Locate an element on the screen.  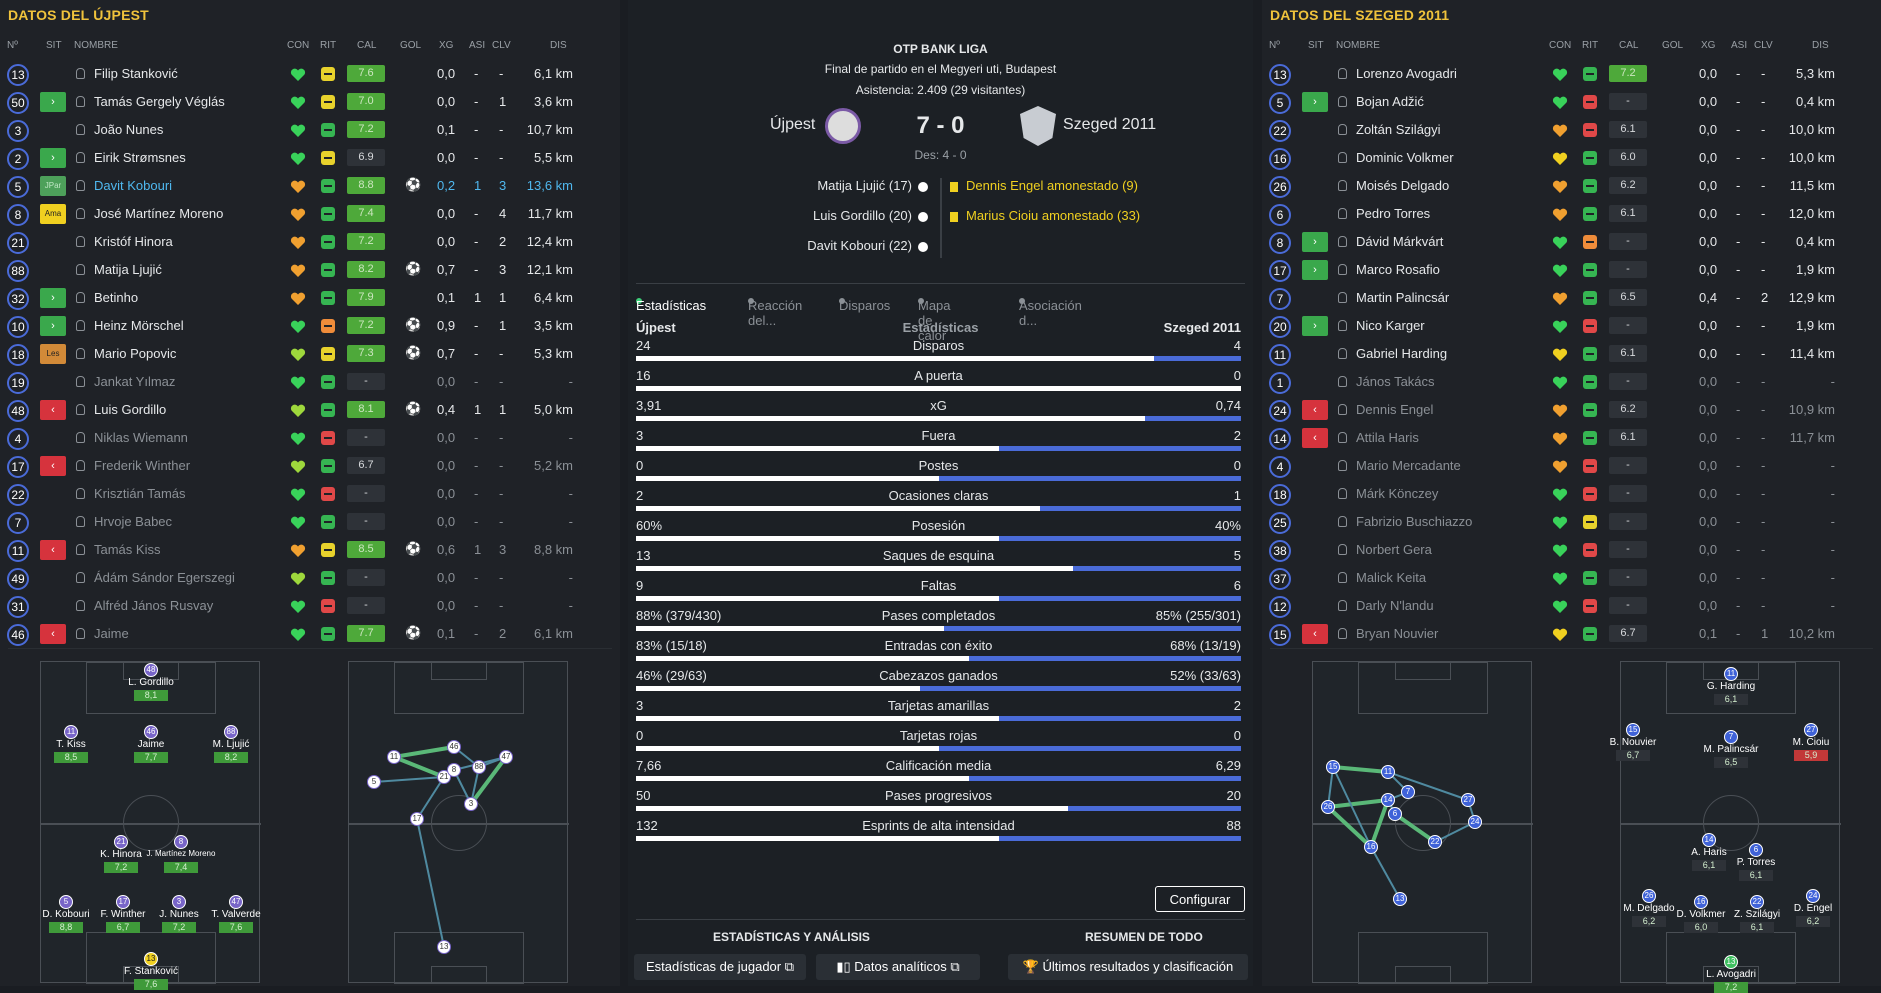
table-row: 15 ‹ Bryan Nouvier 6.7 0,1 - 1 10,2 km is located at coordinates (1567, 634).